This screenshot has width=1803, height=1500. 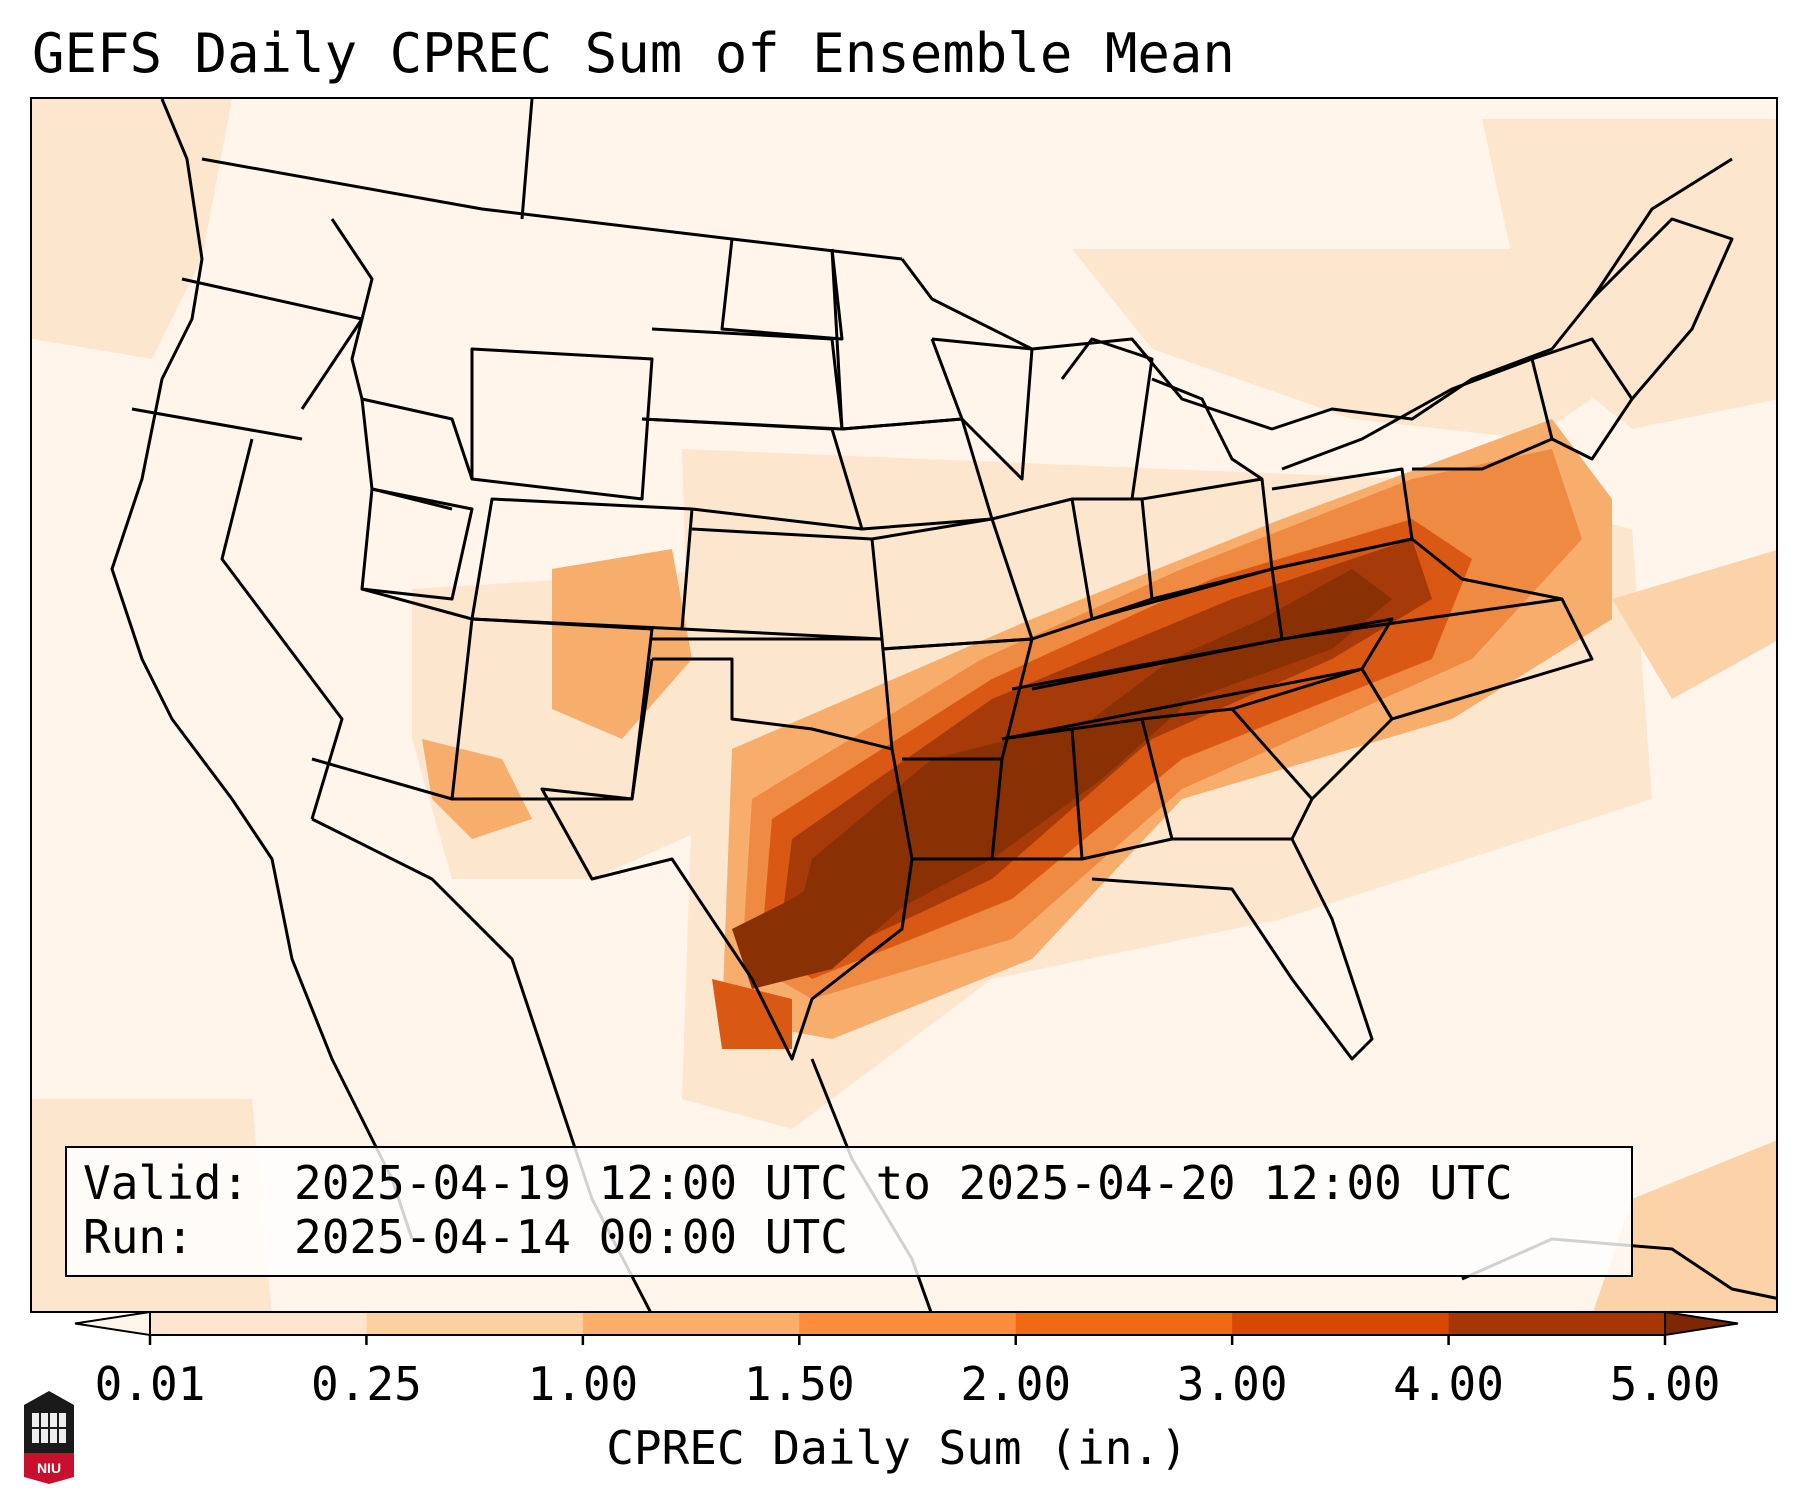 I want to click on north-texas-darkest-area, so click(x=842, y=889).